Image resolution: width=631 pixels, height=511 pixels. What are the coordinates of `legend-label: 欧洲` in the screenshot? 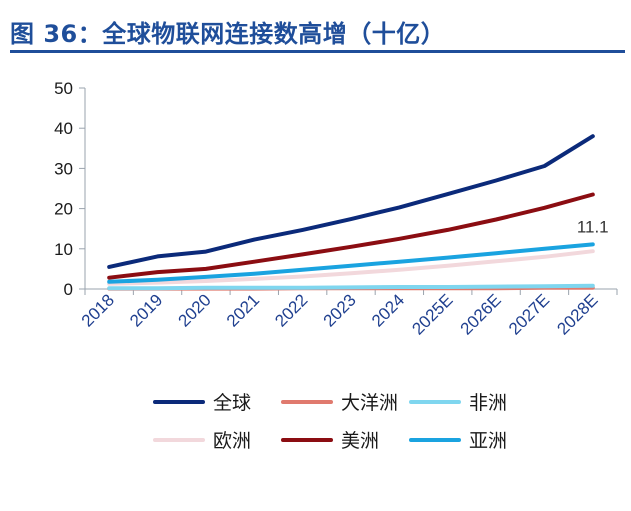 It's located at (232, 441).